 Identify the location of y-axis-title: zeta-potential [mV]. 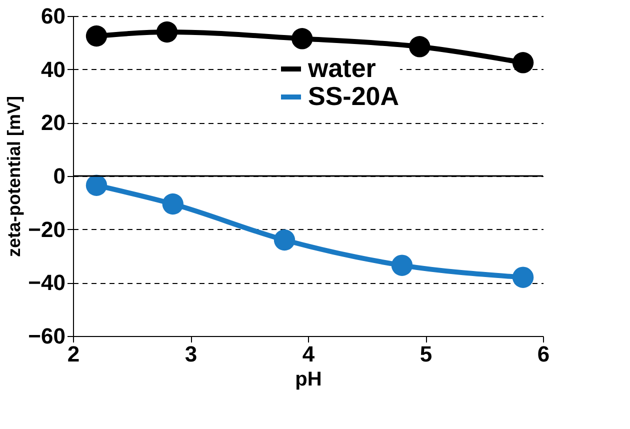
(14, 177).